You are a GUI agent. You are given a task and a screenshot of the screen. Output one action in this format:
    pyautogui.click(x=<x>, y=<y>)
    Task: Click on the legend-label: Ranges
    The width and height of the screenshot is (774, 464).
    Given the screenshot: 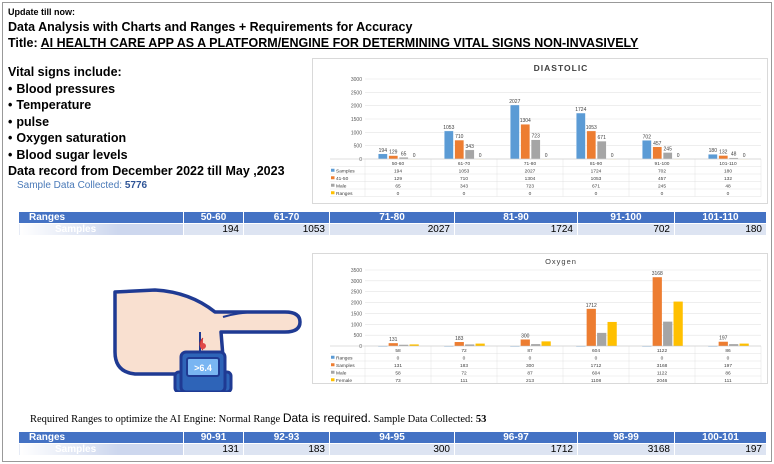 What is the action you would take?
    pyautogui.click(x=344, y=359)
    